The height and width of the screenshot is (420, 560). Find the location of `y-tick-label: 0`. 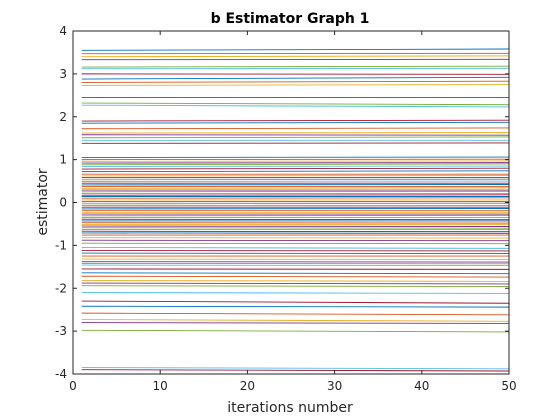

y-tick-label: 0 is located at coordinates (63, 203).